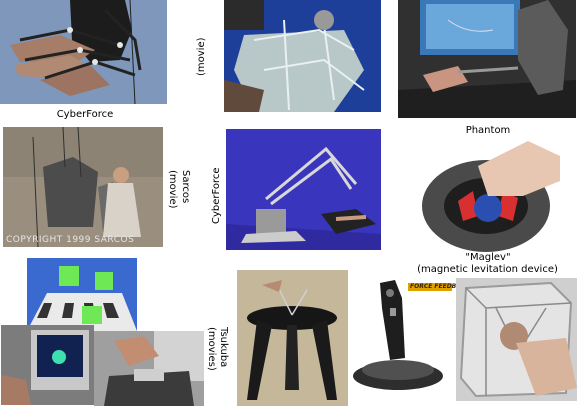 The height and width of the screenshot is (406, 578). Describe the element at coordinates (488, 257) in the screenshot. I see `caption-maglev-line1: "Maglev"` at that location.